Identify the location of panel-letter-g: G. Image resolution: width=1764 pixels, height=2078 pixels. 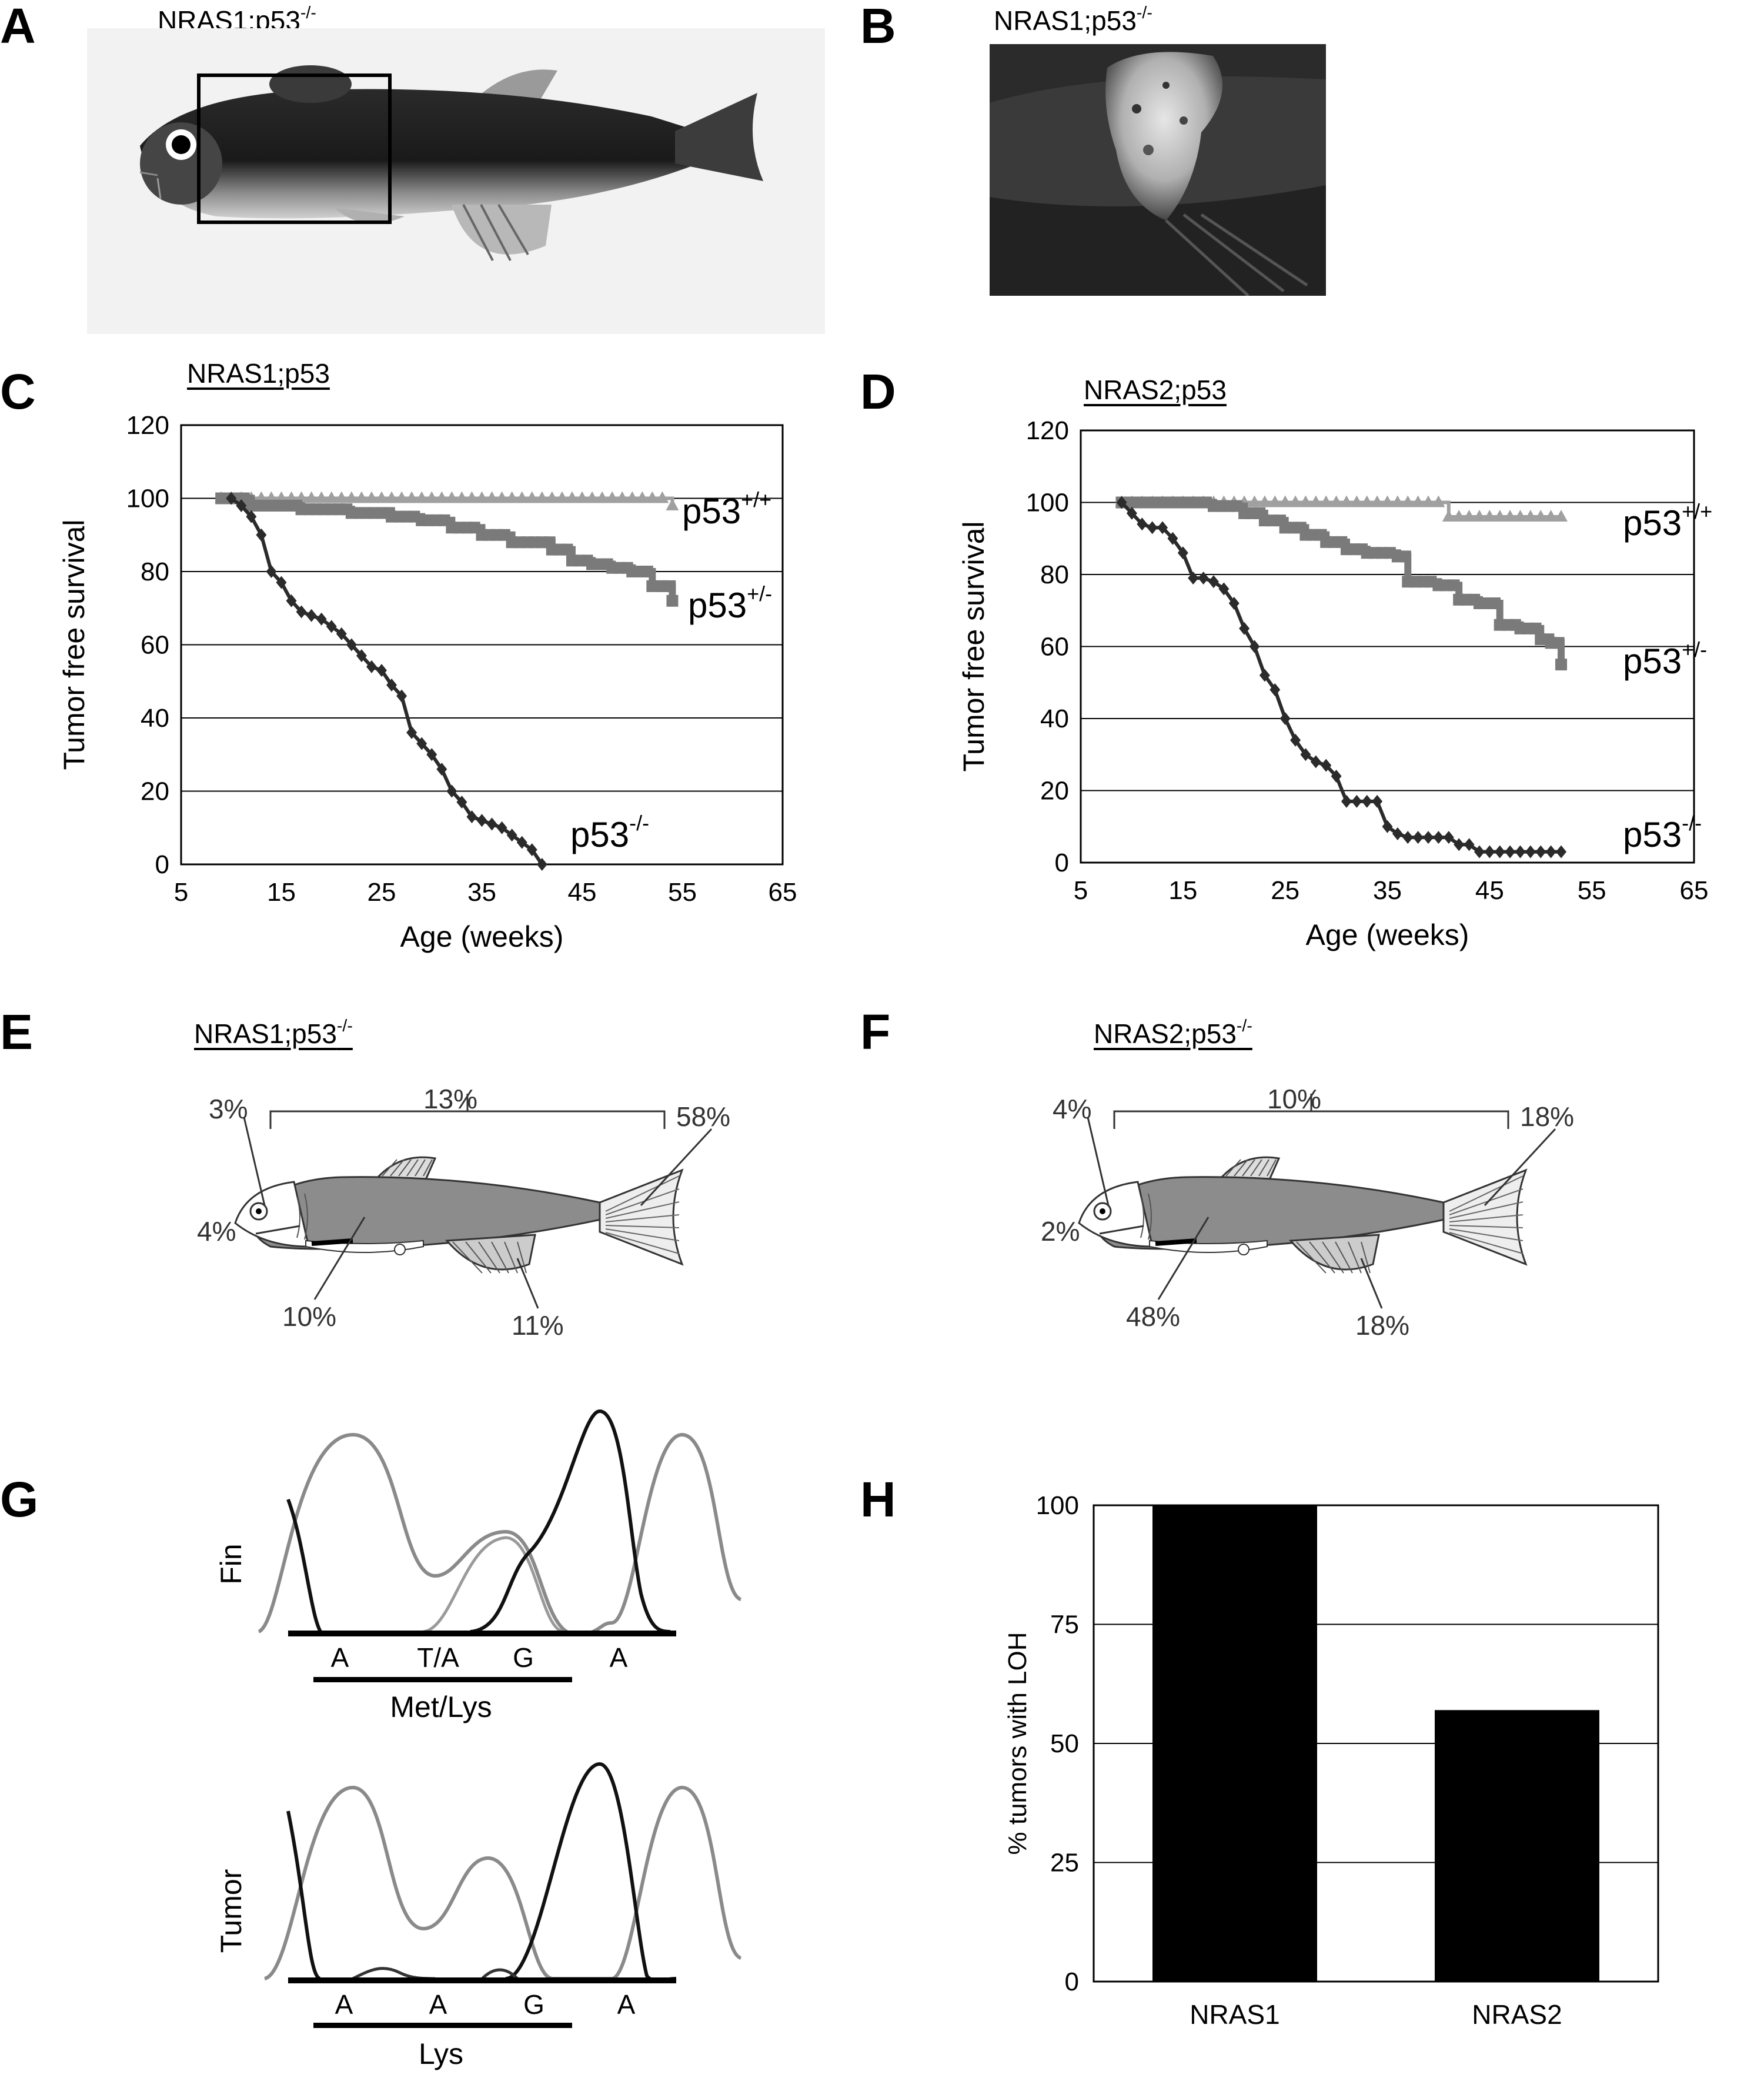
(19, 1500).